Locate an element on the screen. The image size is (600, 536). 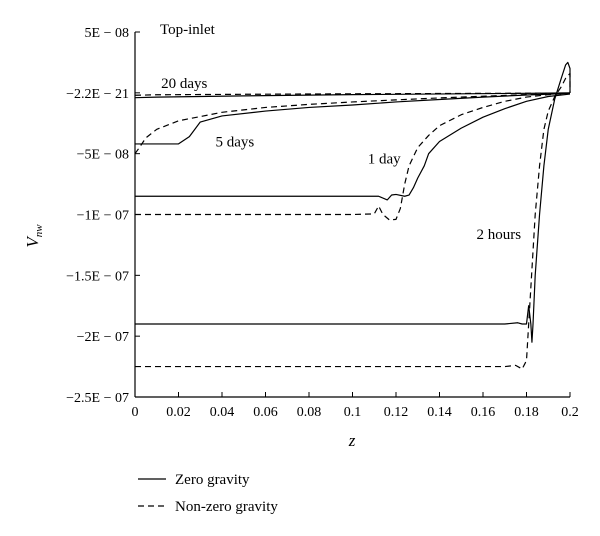
x-tick-label: 0.02 is located at coordinates (178, 412).